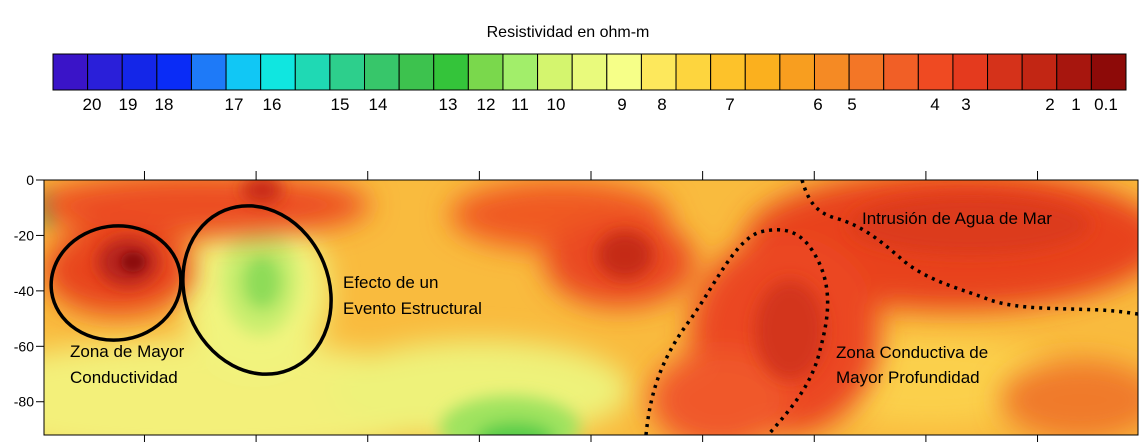 The width and height of the screenshot is (1140, 446). What do you see at coordinates (256, 445) in the screenshot?
I see `x-tick-label: 150` at bounding box center [256, 445].